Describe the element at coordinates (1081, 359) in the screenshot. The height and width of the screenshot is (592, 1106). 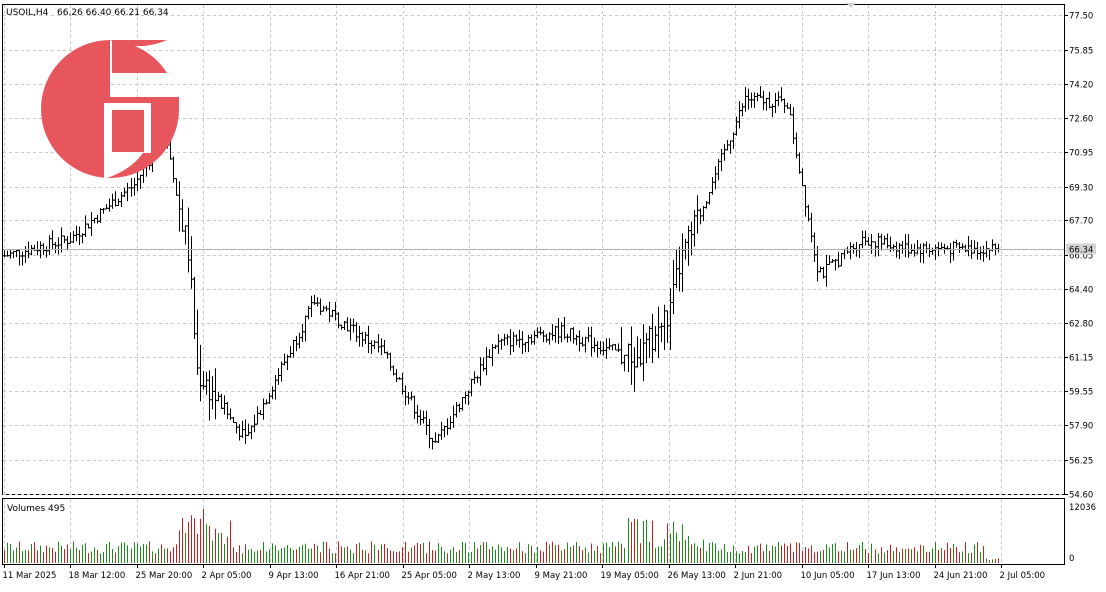
I see `price-tick-label: 61.15` at that location.